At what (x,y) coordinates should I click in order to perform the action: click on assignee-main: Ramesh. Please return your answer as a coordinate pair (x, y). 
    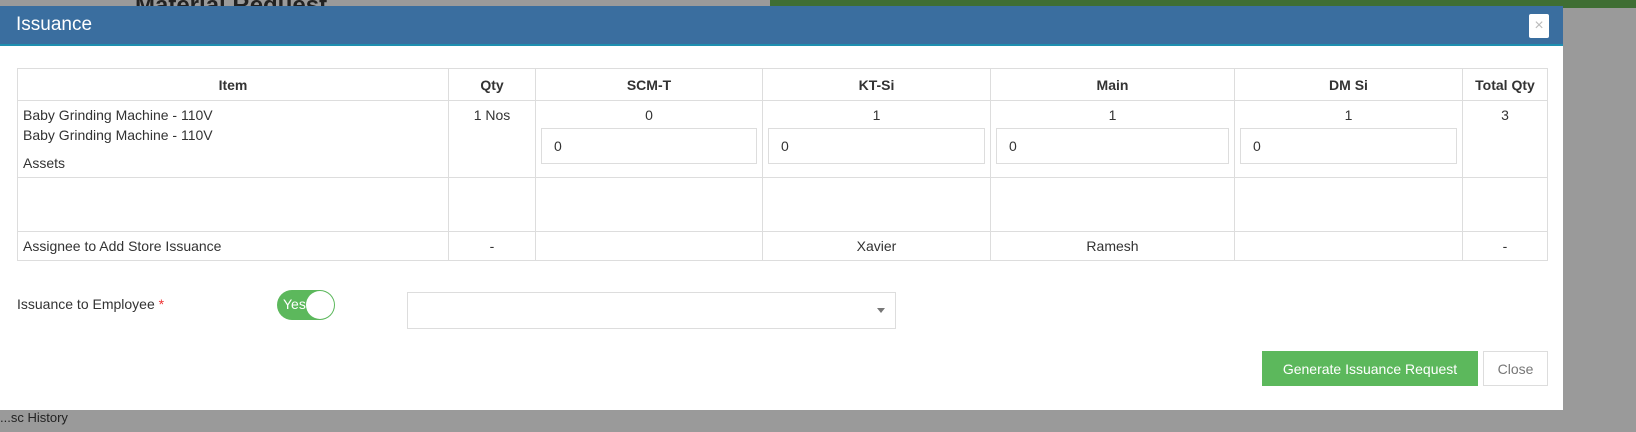
    Looking at the image, I should click on (1112, 246).